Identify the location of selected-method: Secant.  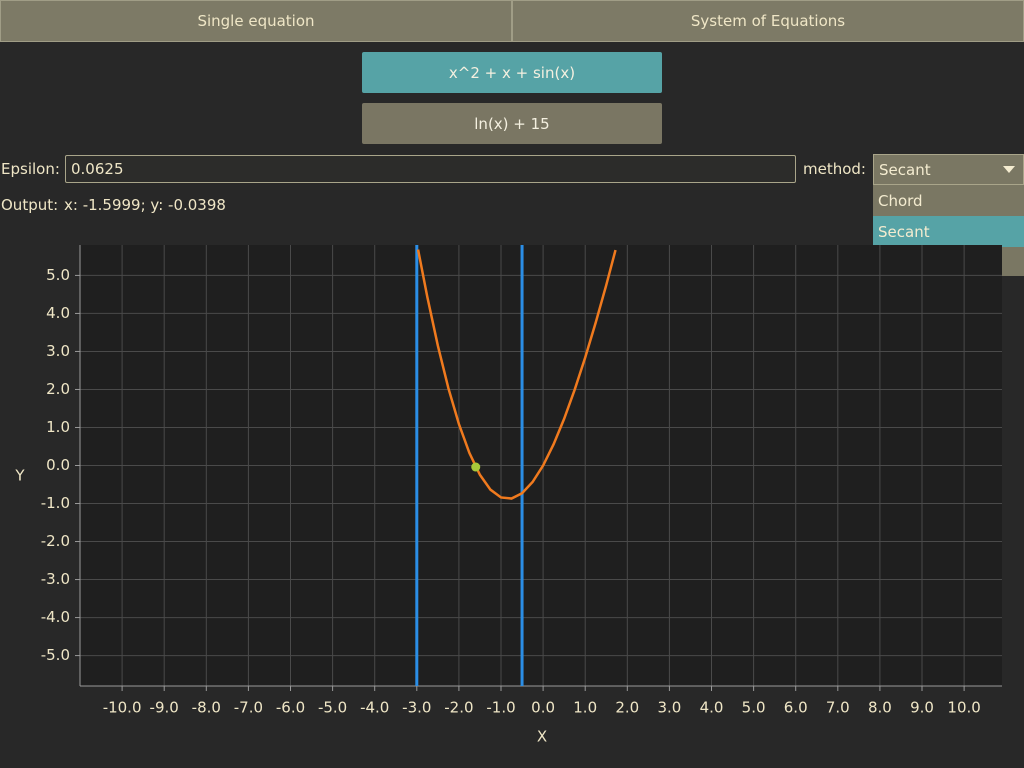
(905, 169).